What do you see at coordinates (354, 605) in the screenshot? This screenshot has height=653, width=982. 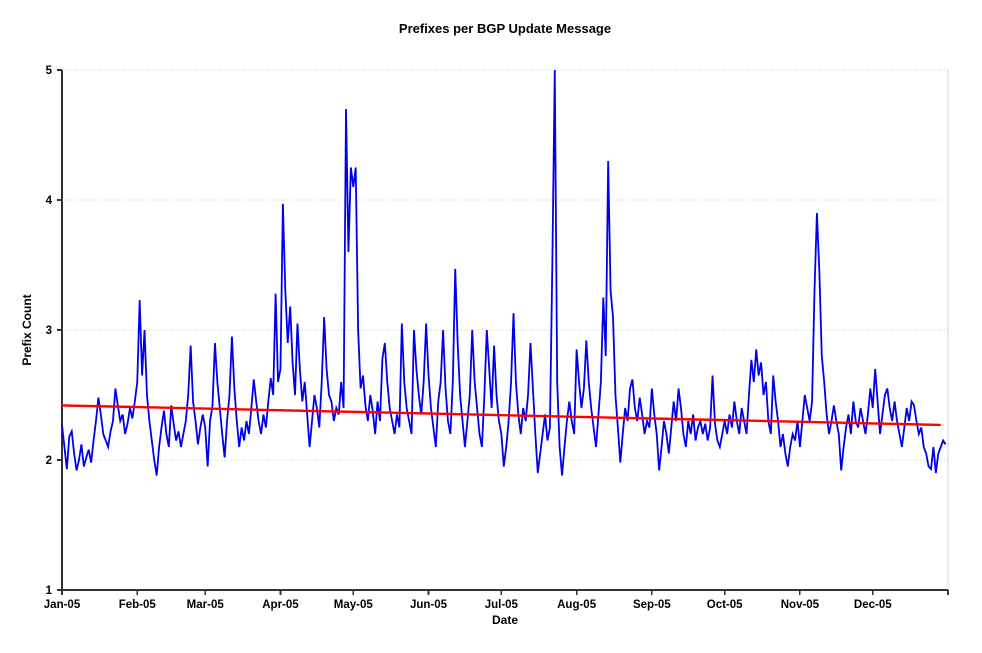 I see `x-tick-label: May-05` at bounding box center [354, 605].